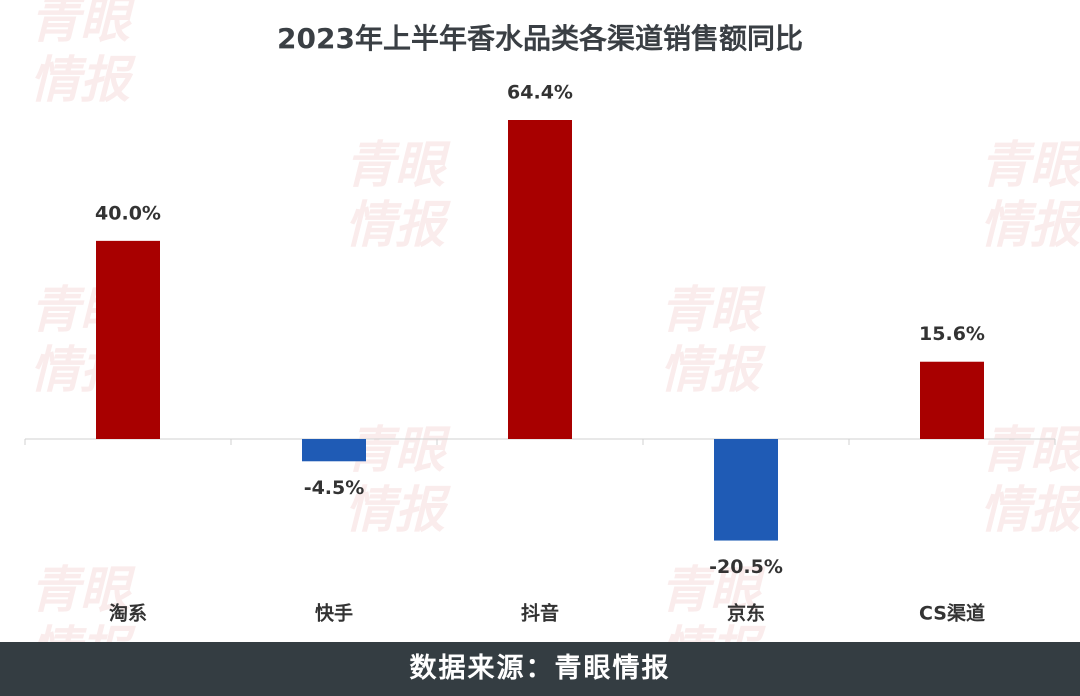  Describe the element at coordinates (128, 213) in the screenshot. I see `value-label: 40.0%` at that location.